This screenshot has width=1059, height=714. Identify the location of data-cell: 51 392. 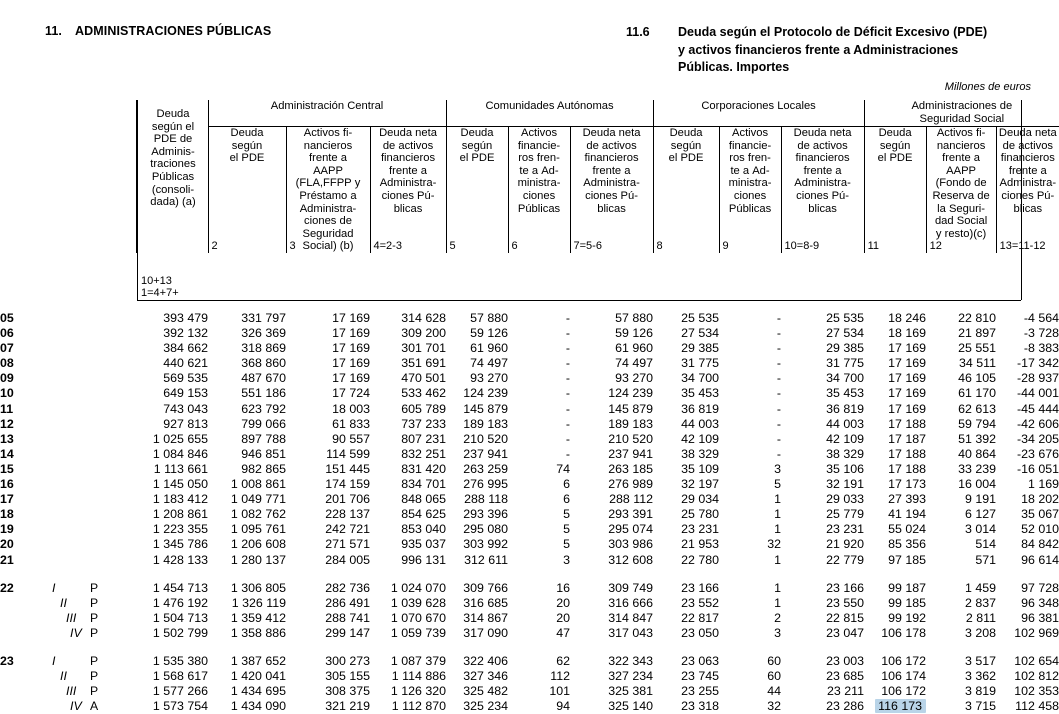
(977, 438).